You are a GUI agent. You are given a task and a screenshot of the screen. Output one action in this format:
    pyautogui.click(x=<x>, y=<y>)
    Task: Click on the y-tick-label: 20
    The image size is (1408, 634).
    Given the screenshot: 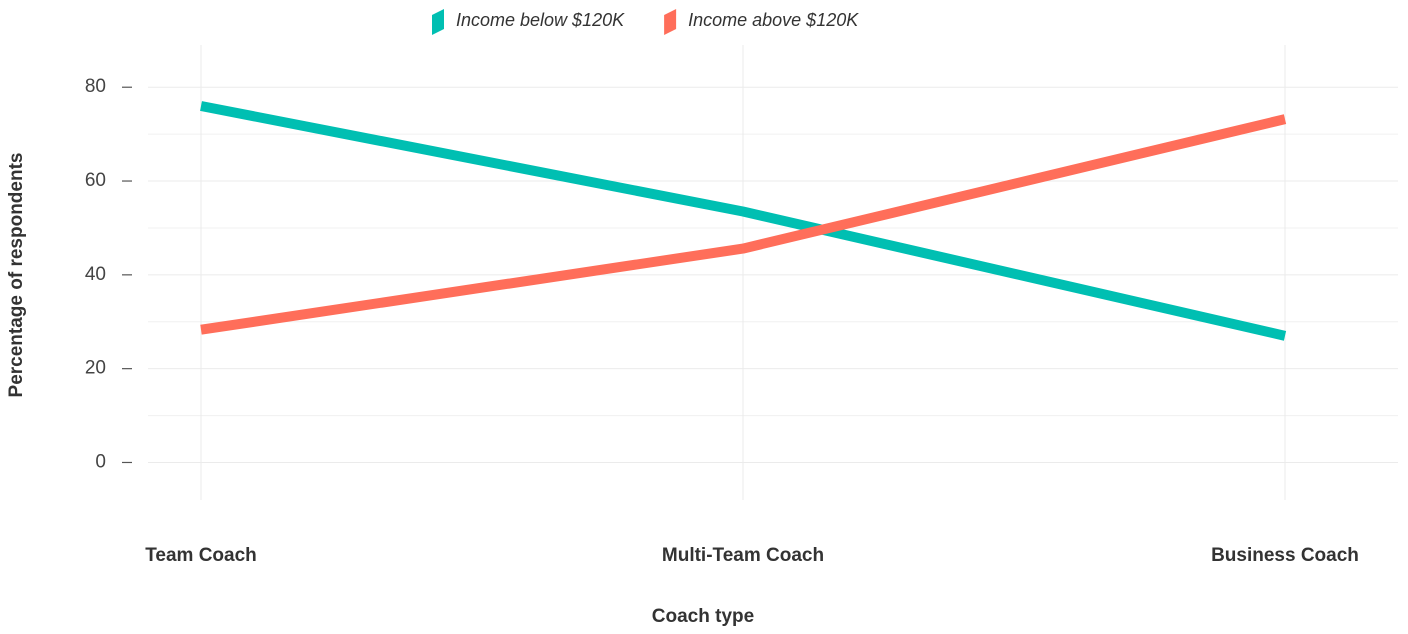 What is the action you would take?
    pyautogui.click(x=95, y=368)
    